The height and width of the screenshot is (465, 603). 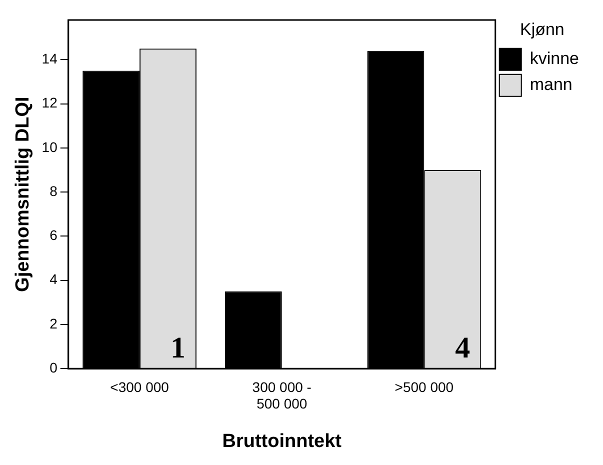 I want to click on y-tick-label: 2, so click(x=54, y=323).